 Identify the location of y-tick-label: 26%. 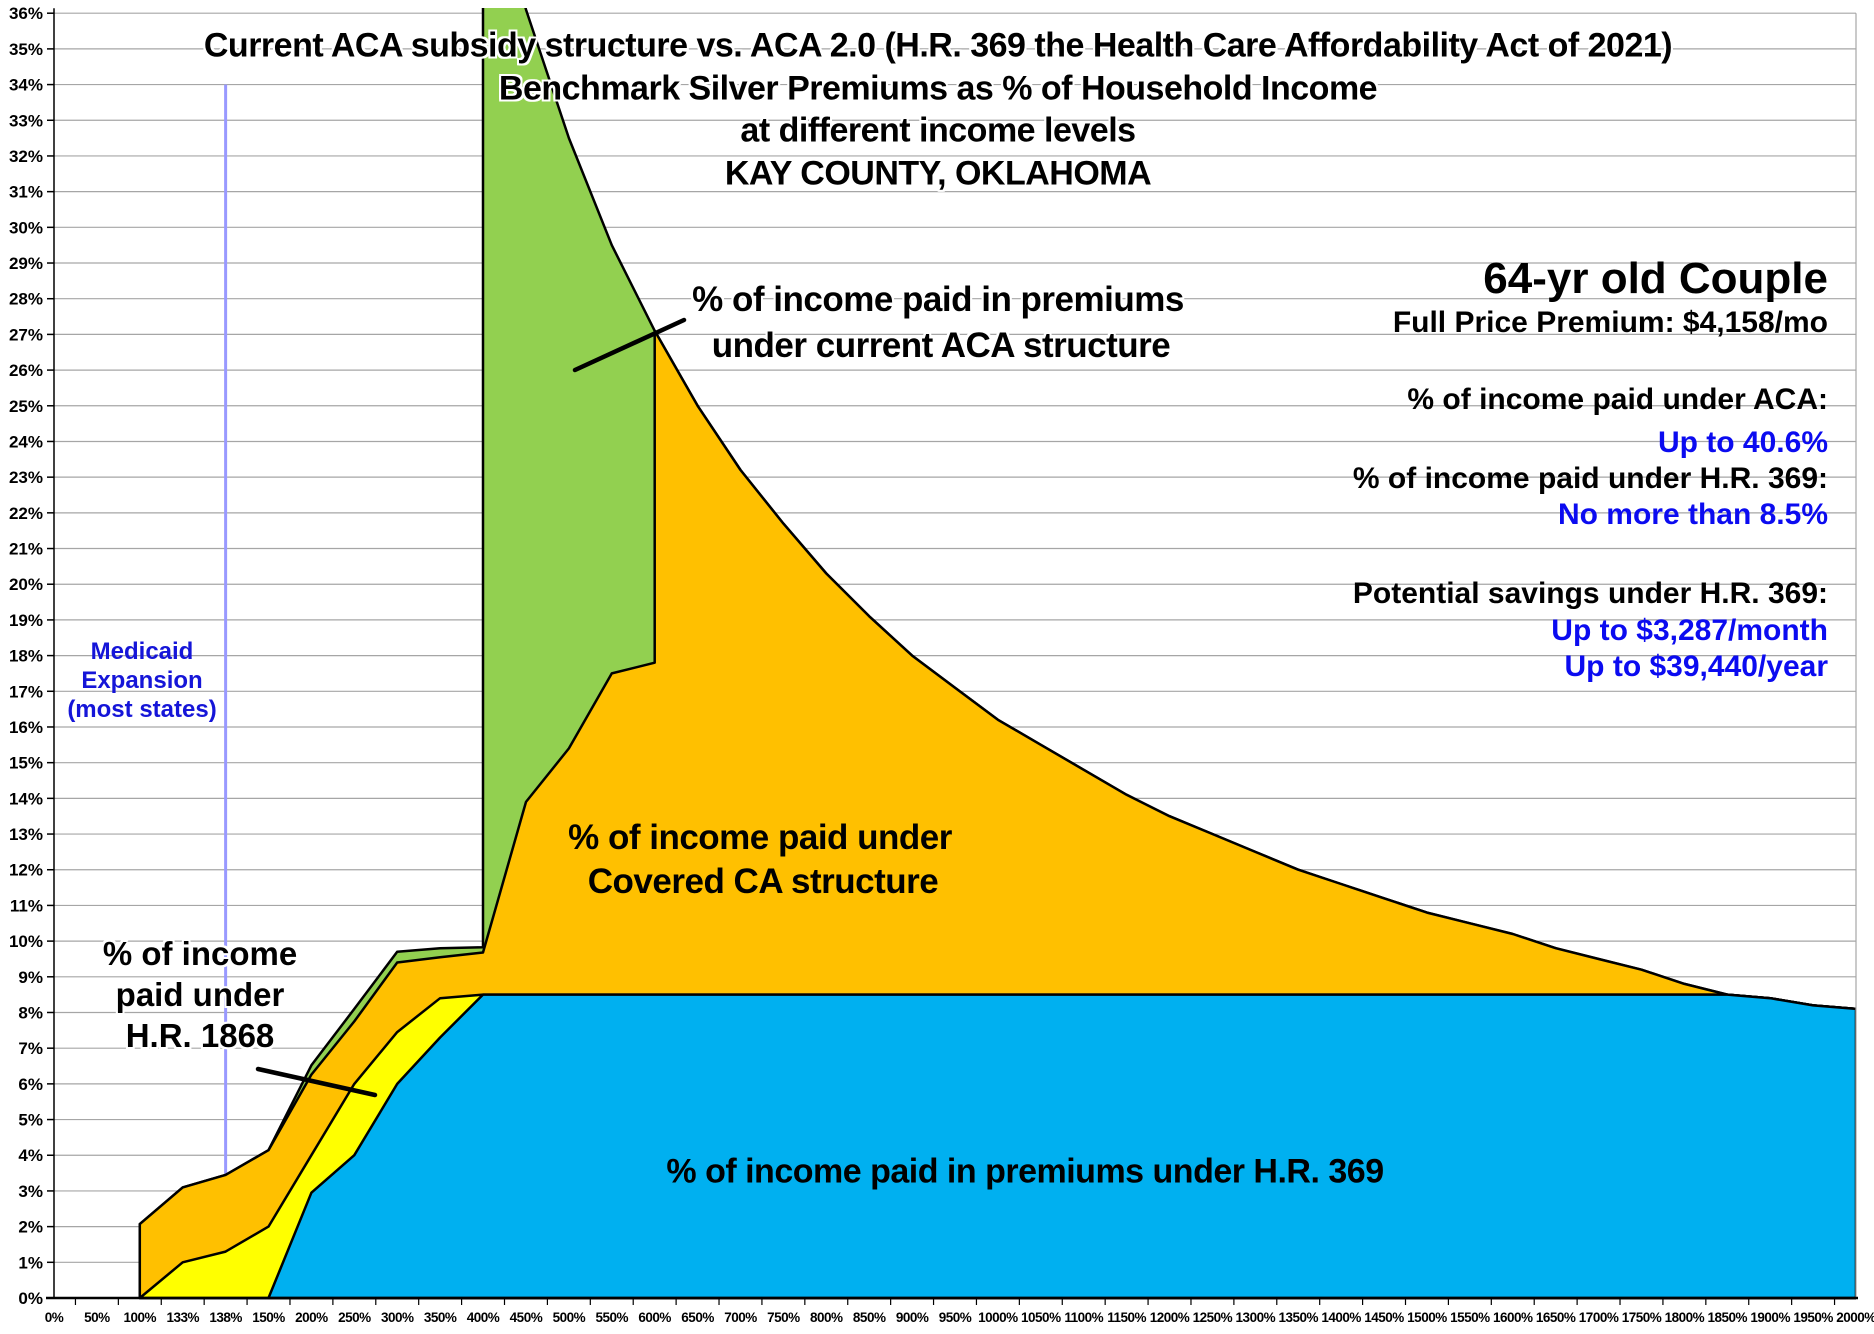
(26, 370).